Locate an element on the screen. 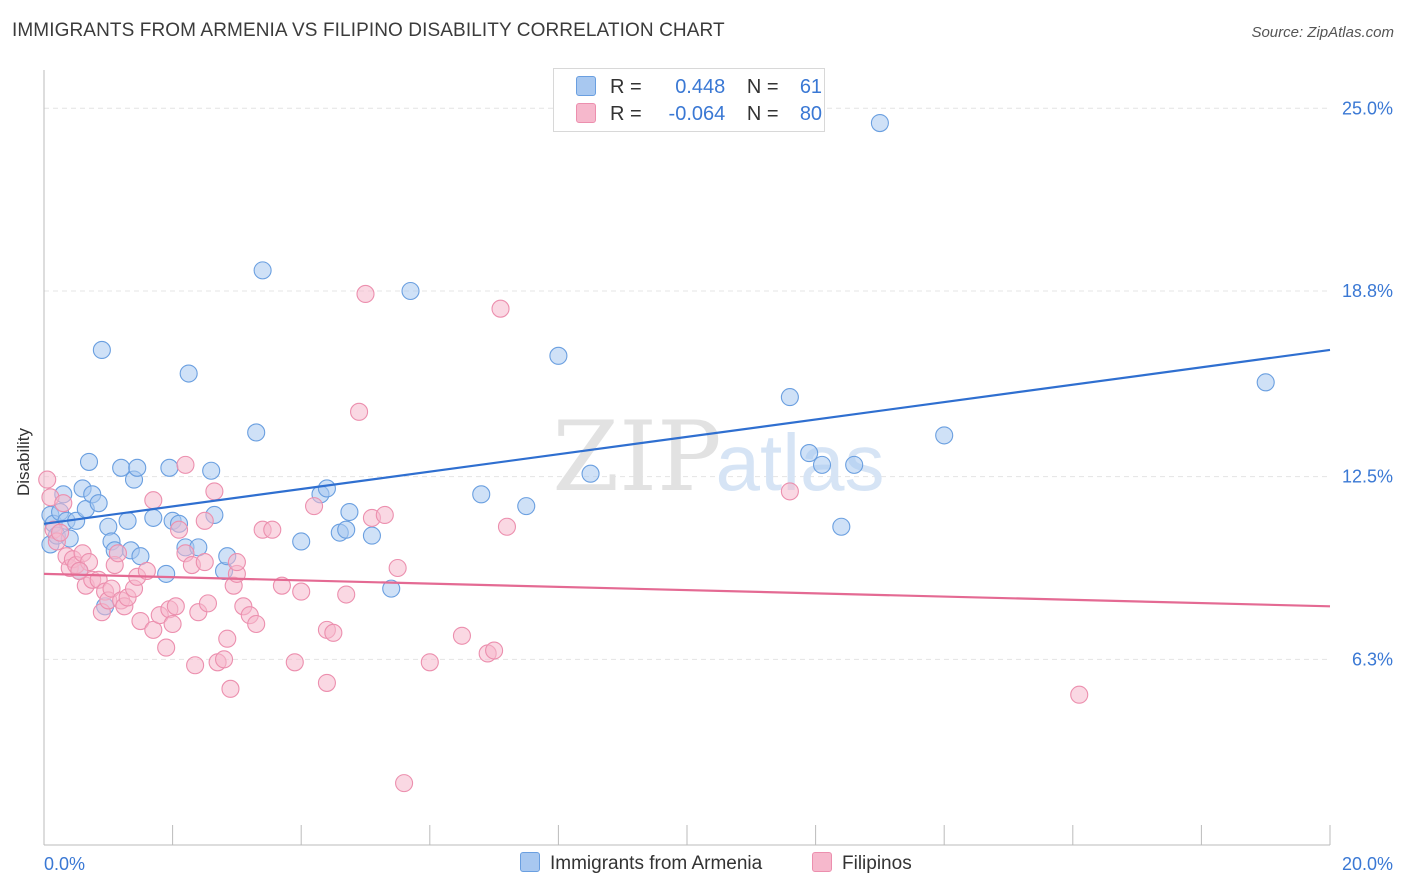 This screenshot has width=1406, height=892. correlation-legend: R = 0.448 N = 61 R = -0.064 N = 80 is located at coordinates (689, 100).